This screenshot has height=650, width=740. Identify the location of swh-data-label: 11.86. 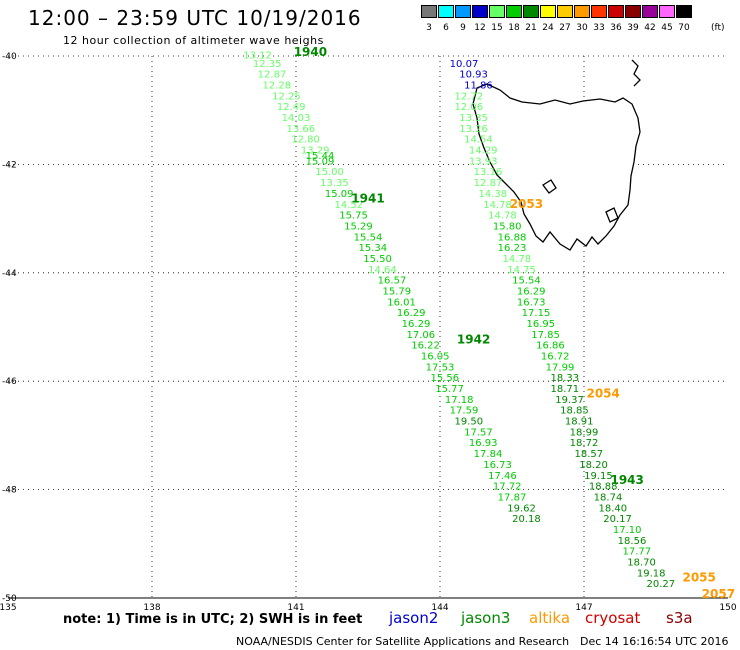
(478, 86).